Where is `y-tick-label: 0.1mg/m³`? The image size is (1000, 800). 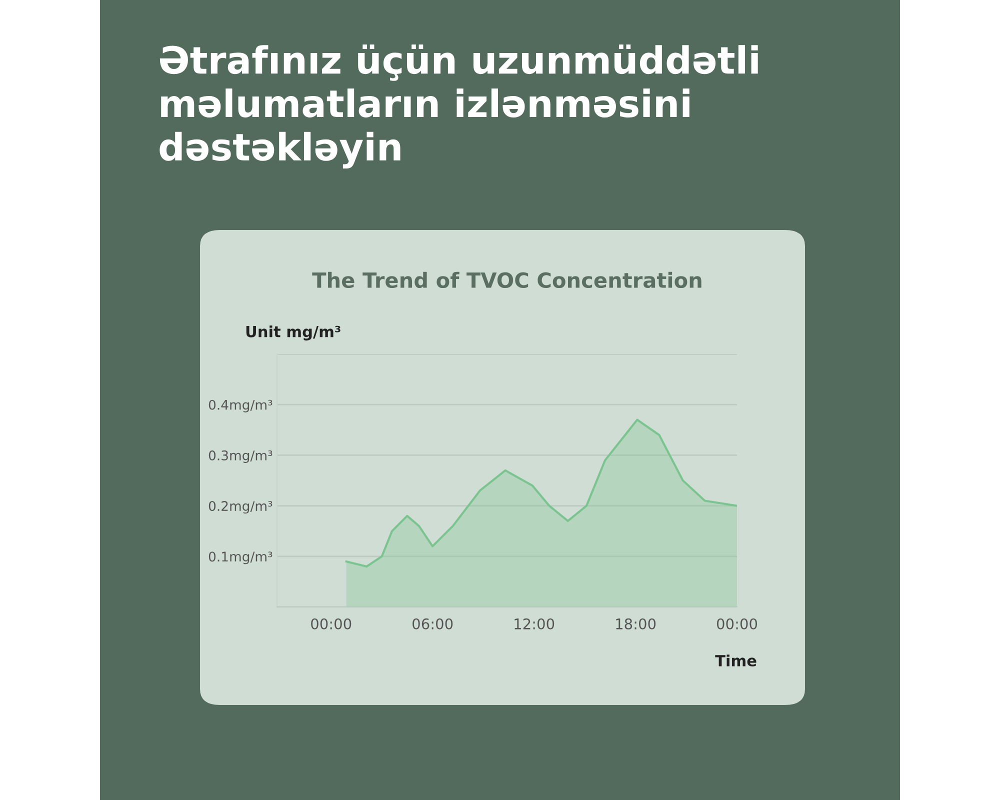
y-tick-label: 0.1mg/m³ is located at coordinates (240, 558).